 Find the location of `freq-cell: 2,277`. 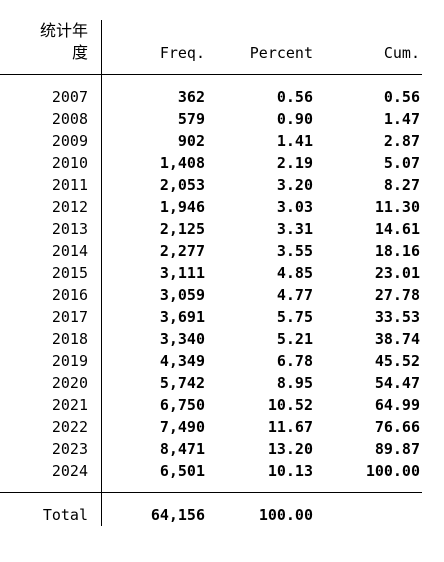

freq-cell: 2,277 is located at coordinates (182, 251).